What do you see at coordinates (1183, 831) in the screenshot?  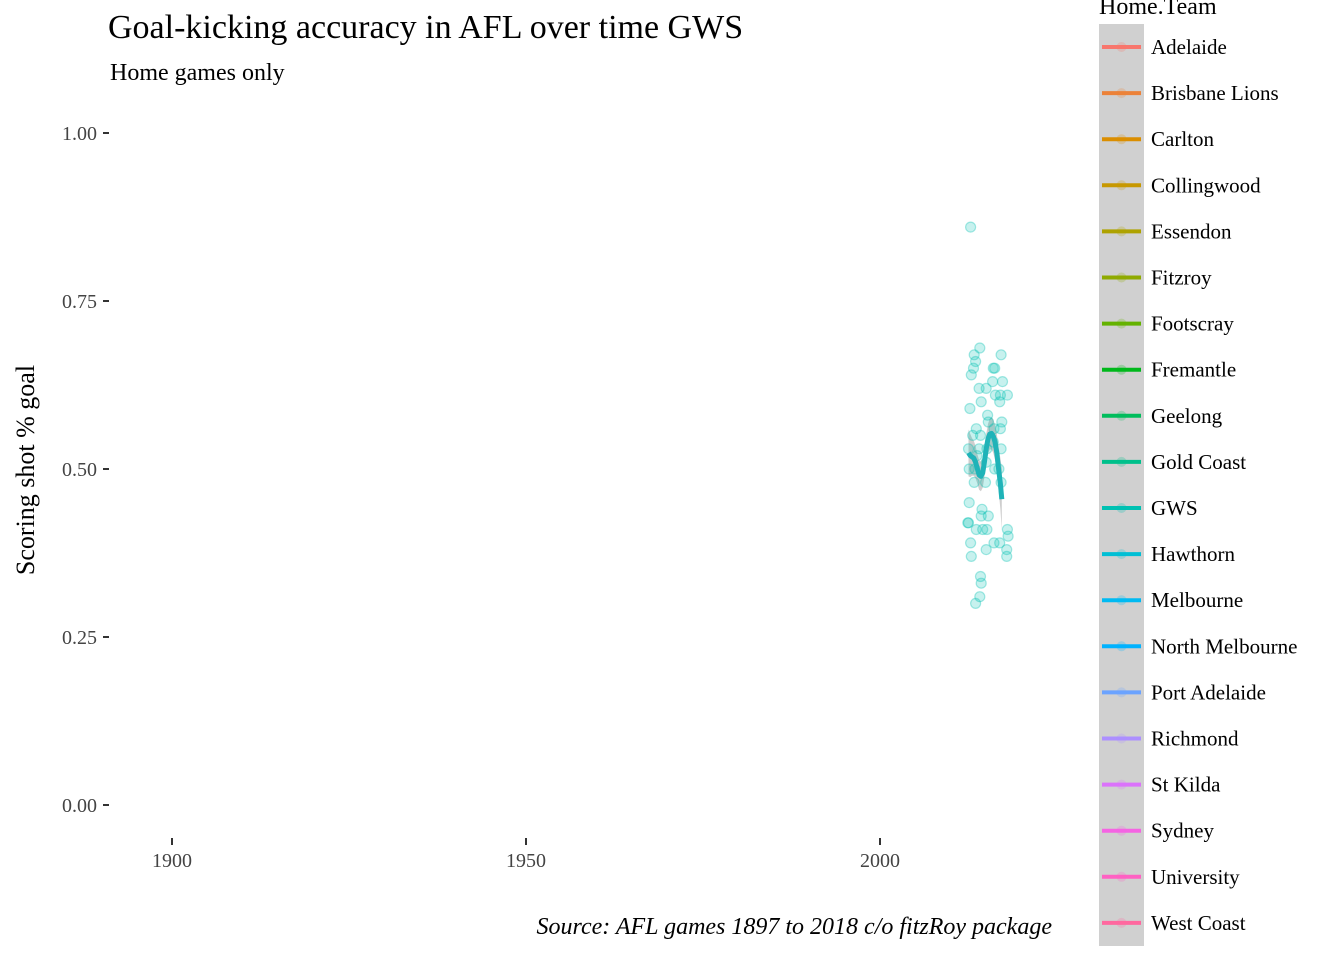 I see `legend-label: Sydney` at bounding box center [1183, 831].